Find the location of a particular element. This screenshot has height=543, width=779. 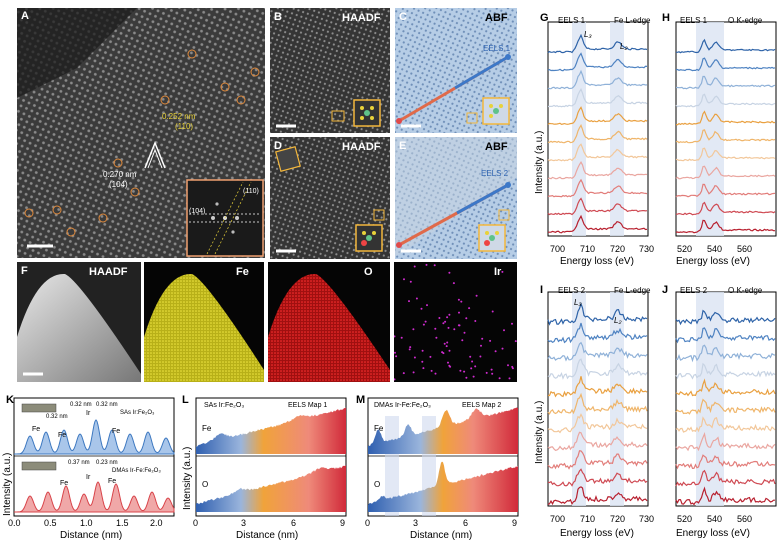

m-xlabel: Distance (nm) is located at coordinates (441, 535).